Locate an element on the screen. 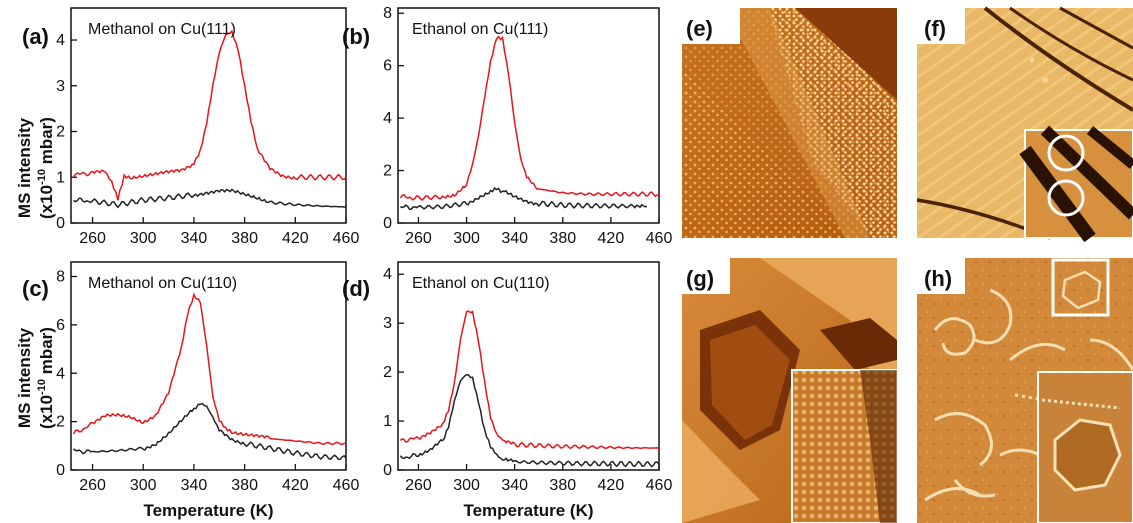 The image size is (1133, 523). ylabel-bottom-line1: MS intensity is located at coordinates (24, 377).